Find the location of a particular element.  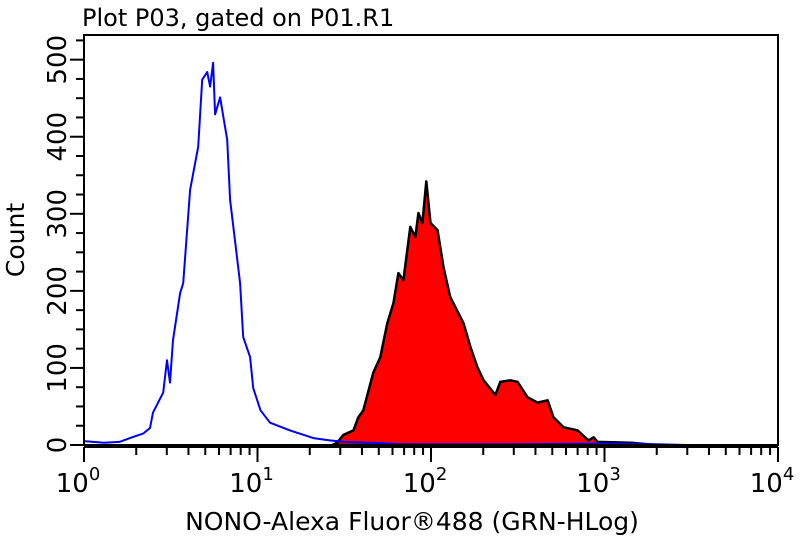

y-tick-label: 500 is located at coordinates (58, 60).